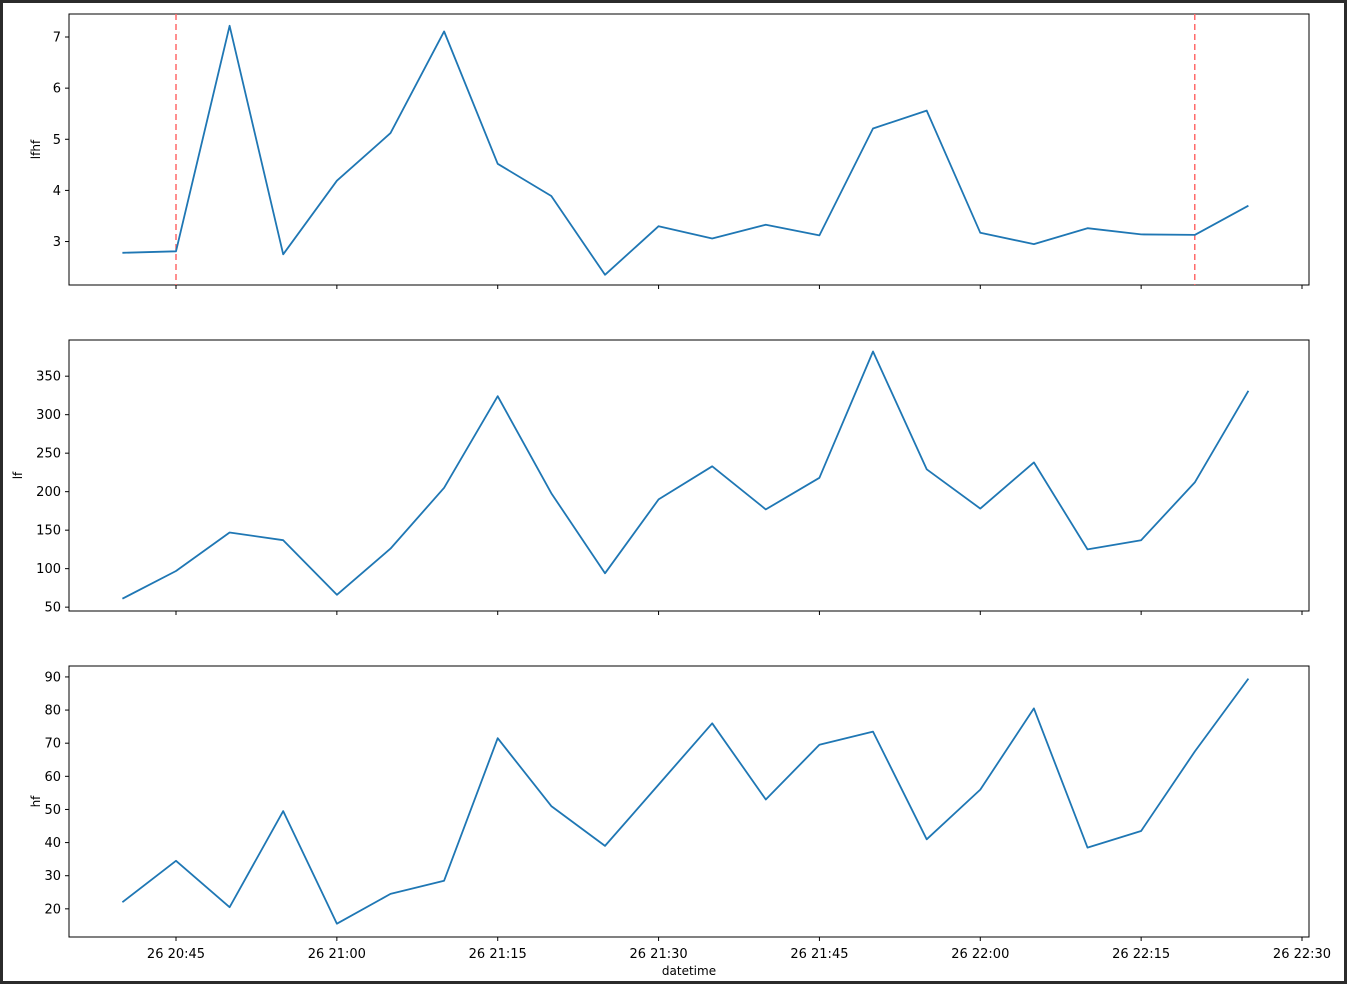  What do you see at coordinates (1302, 954) in the screenshot?
I see `xtick-label: 26 22:30` at bounding box center [1302, 954].